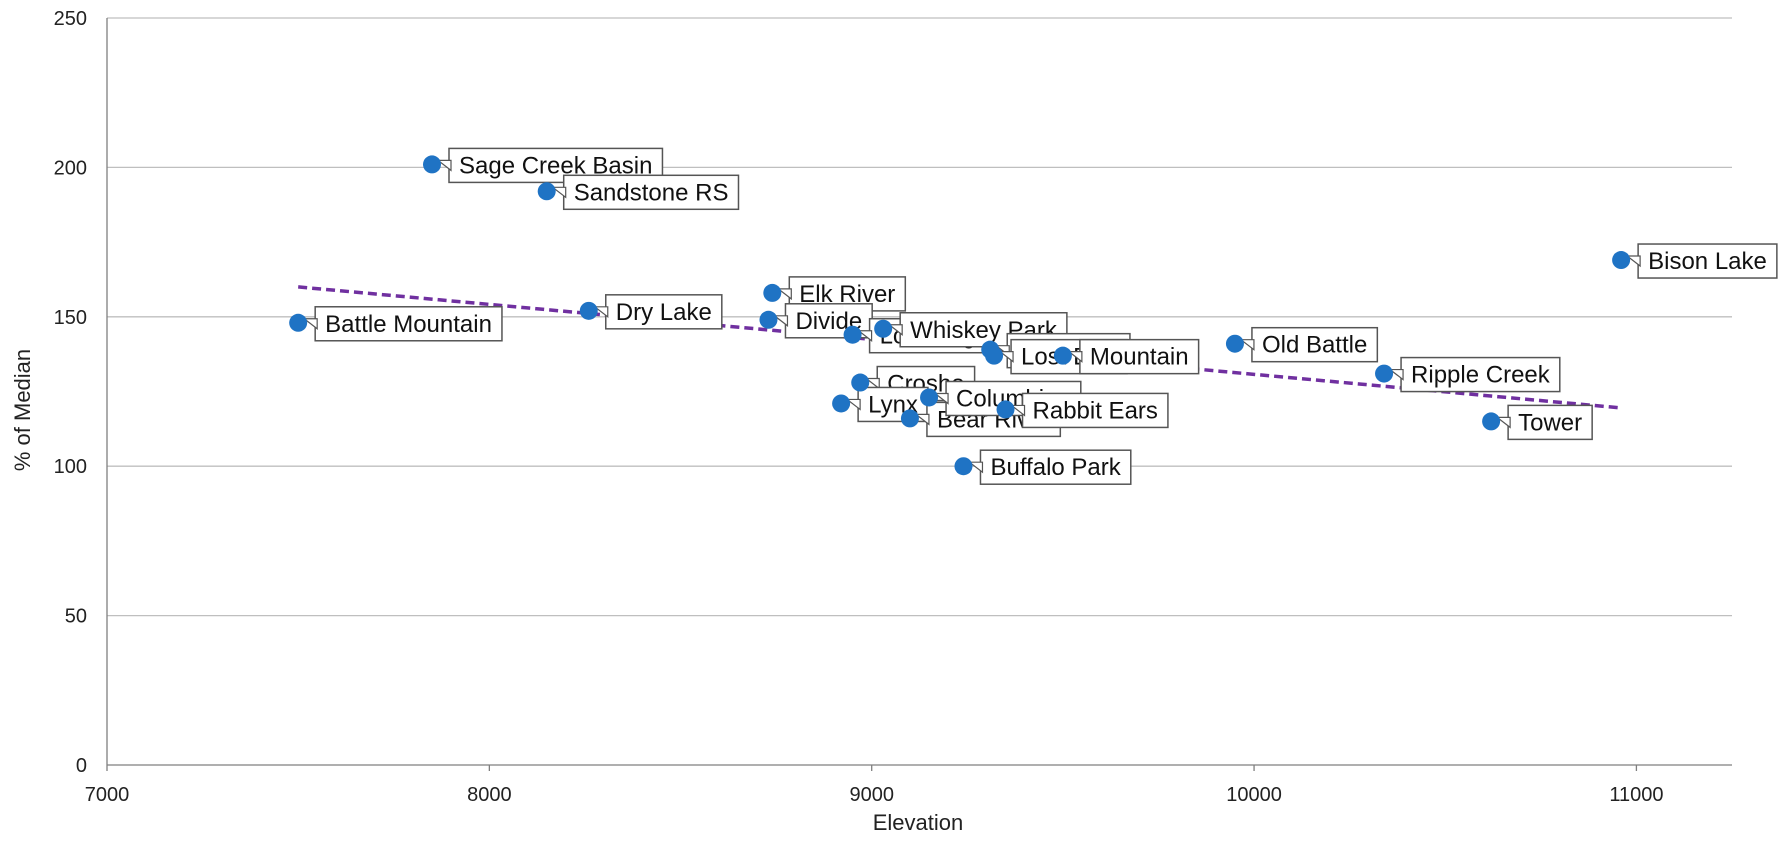  I want to click on point-label-text: Buffalo Park, so click(1055, 467).